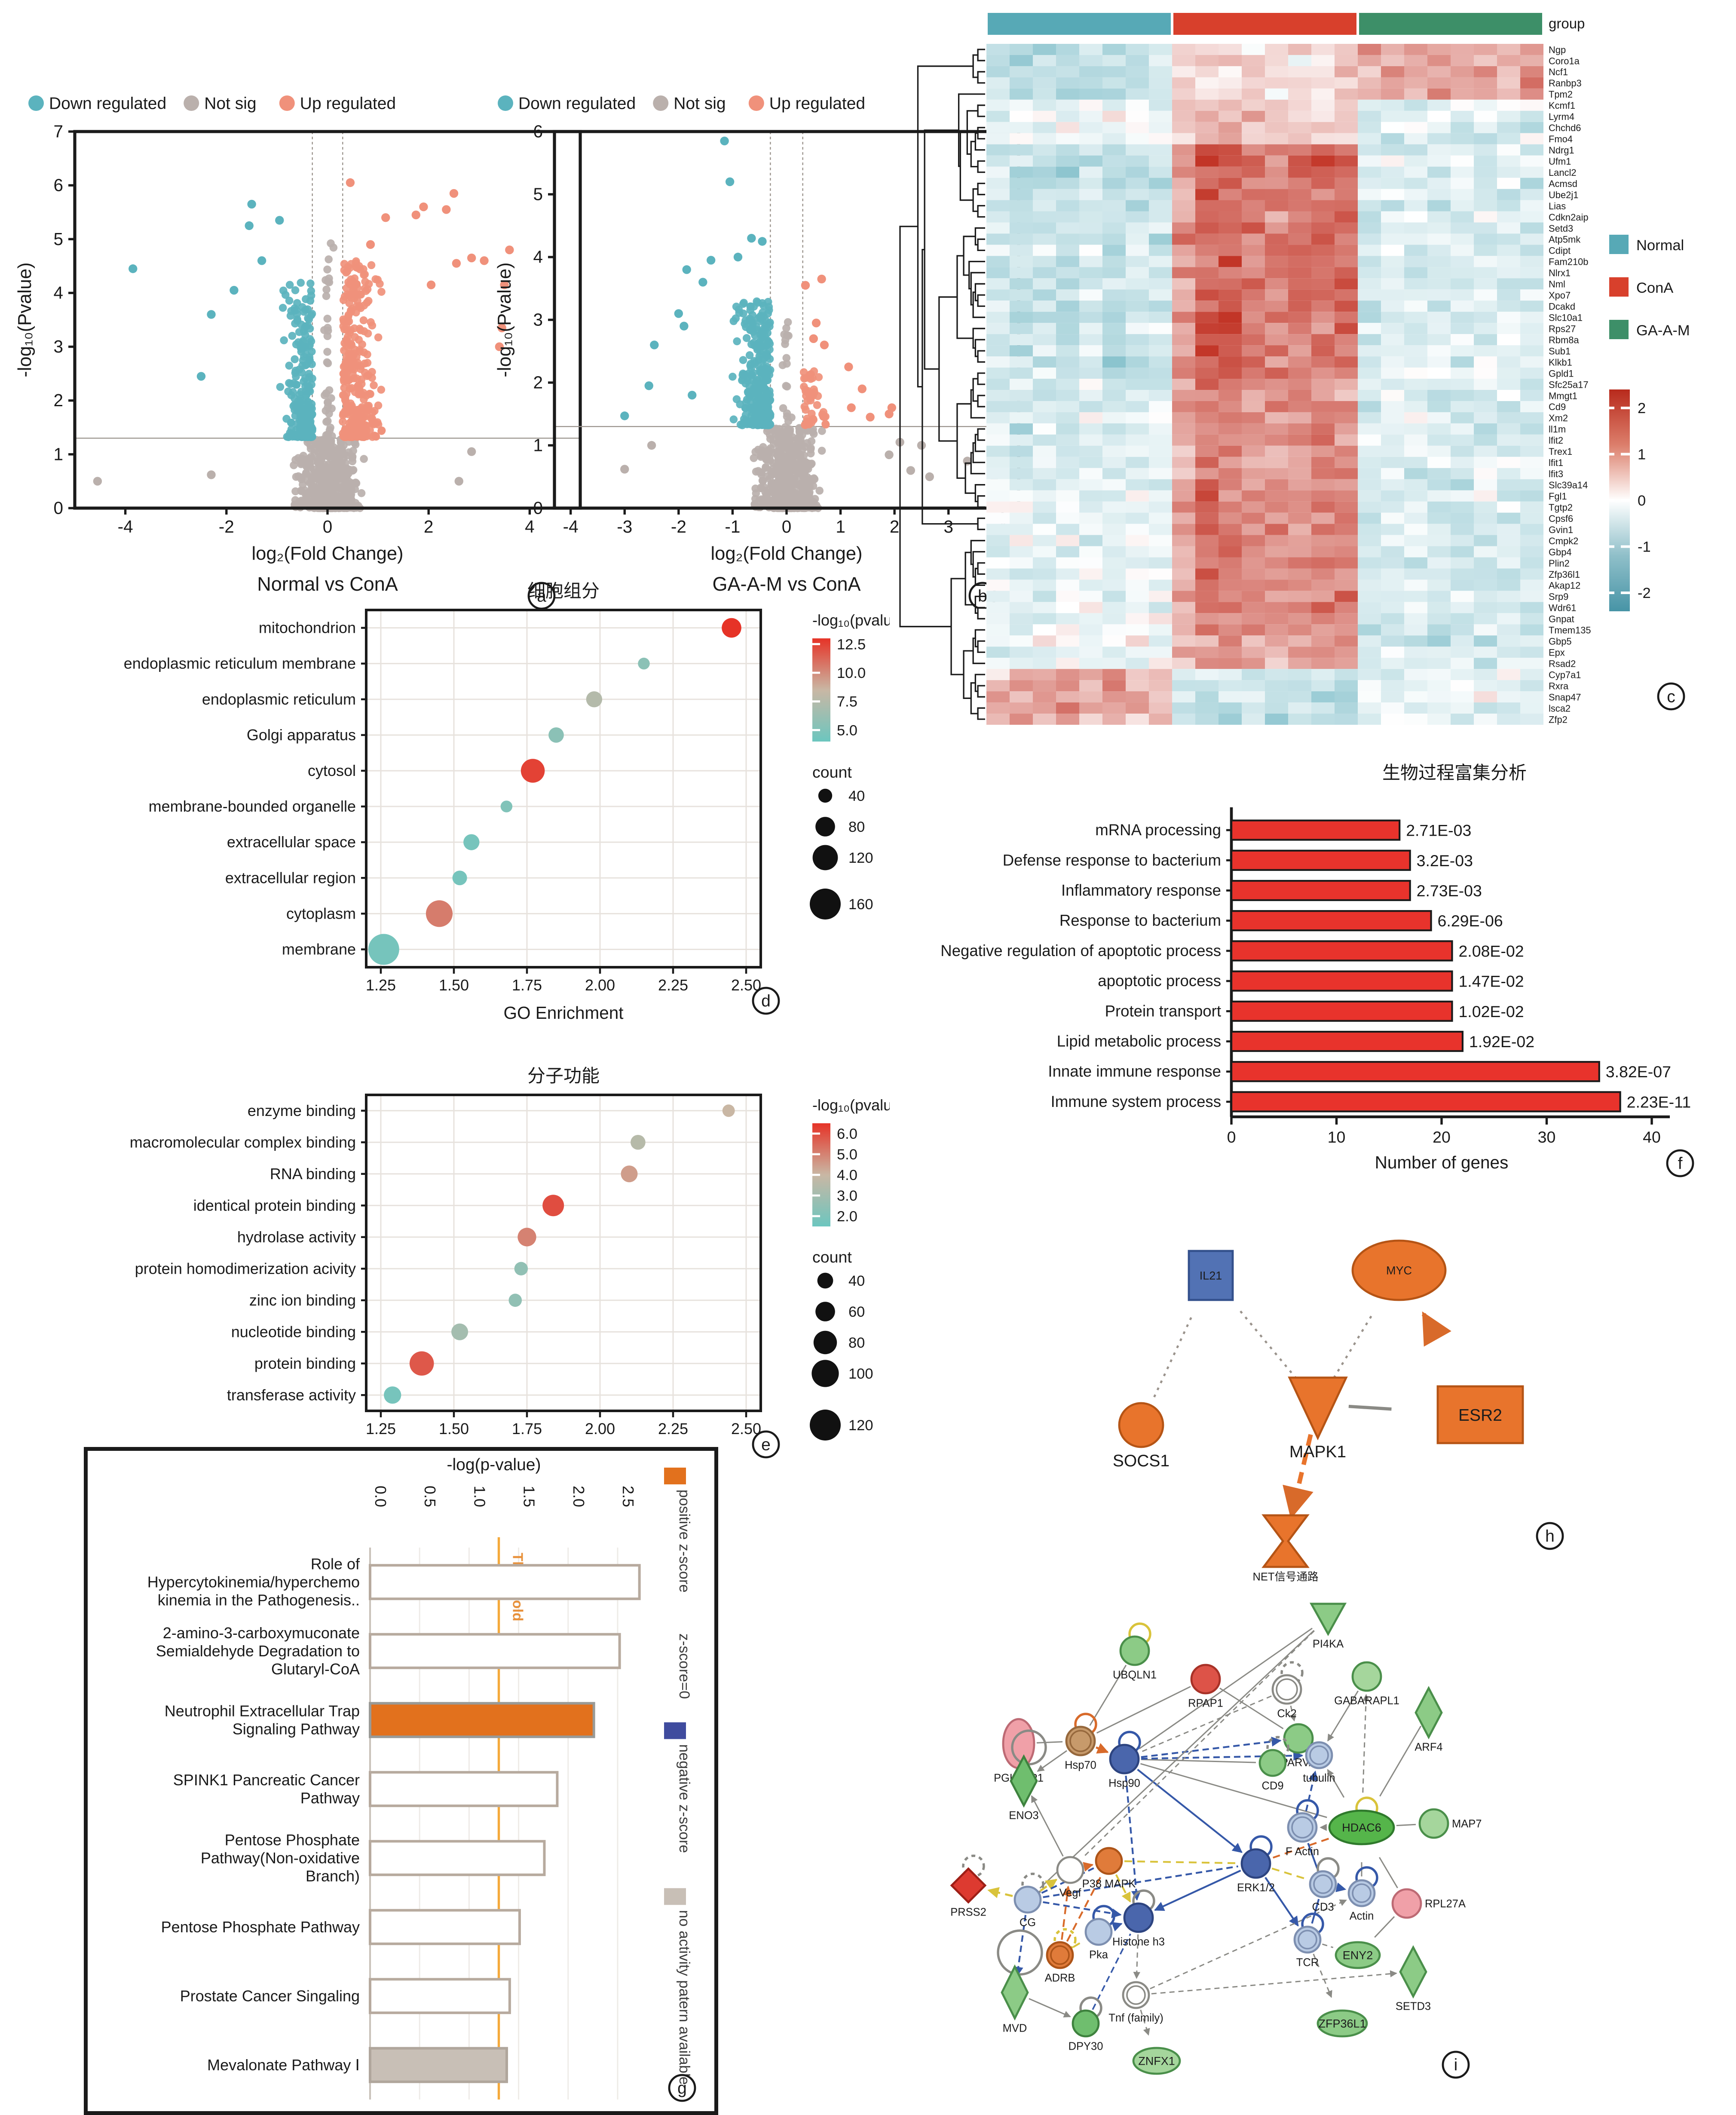 The image size is (1736, 2115). What do you see at coordinates (1163, 1011) in the screenshot?
I see `category-label: Protein transport` at bounding box center [1163, 1011].